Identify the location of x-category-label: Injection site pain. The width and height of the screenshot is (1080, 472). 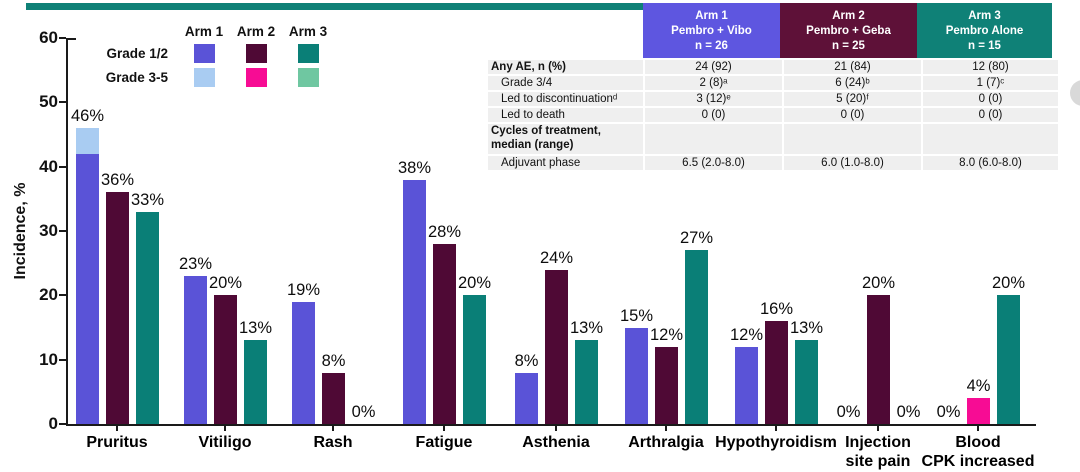
(878, 452).